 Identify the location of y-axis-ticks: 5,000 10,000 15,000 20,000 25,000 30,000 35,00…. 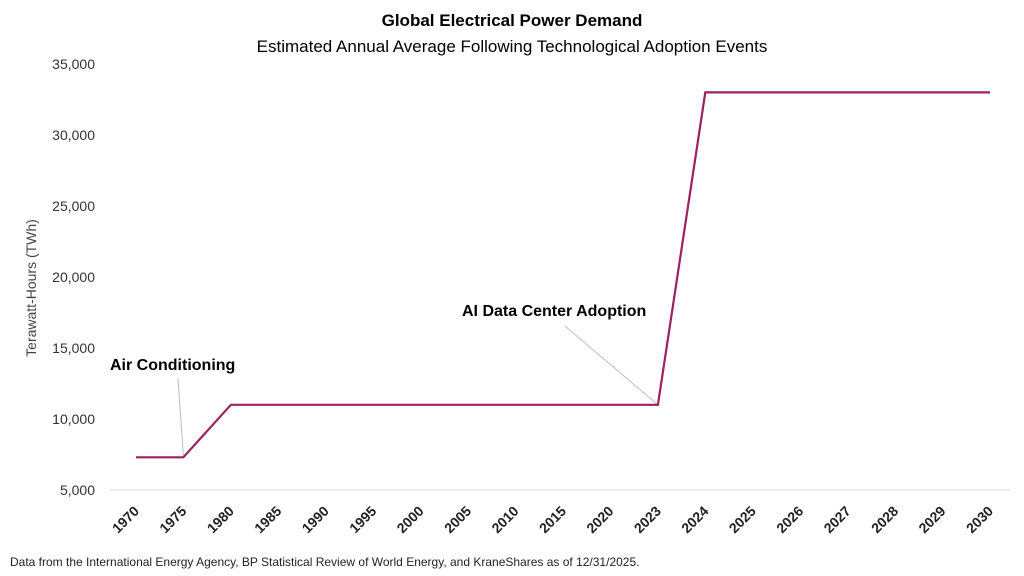
(73, 277).